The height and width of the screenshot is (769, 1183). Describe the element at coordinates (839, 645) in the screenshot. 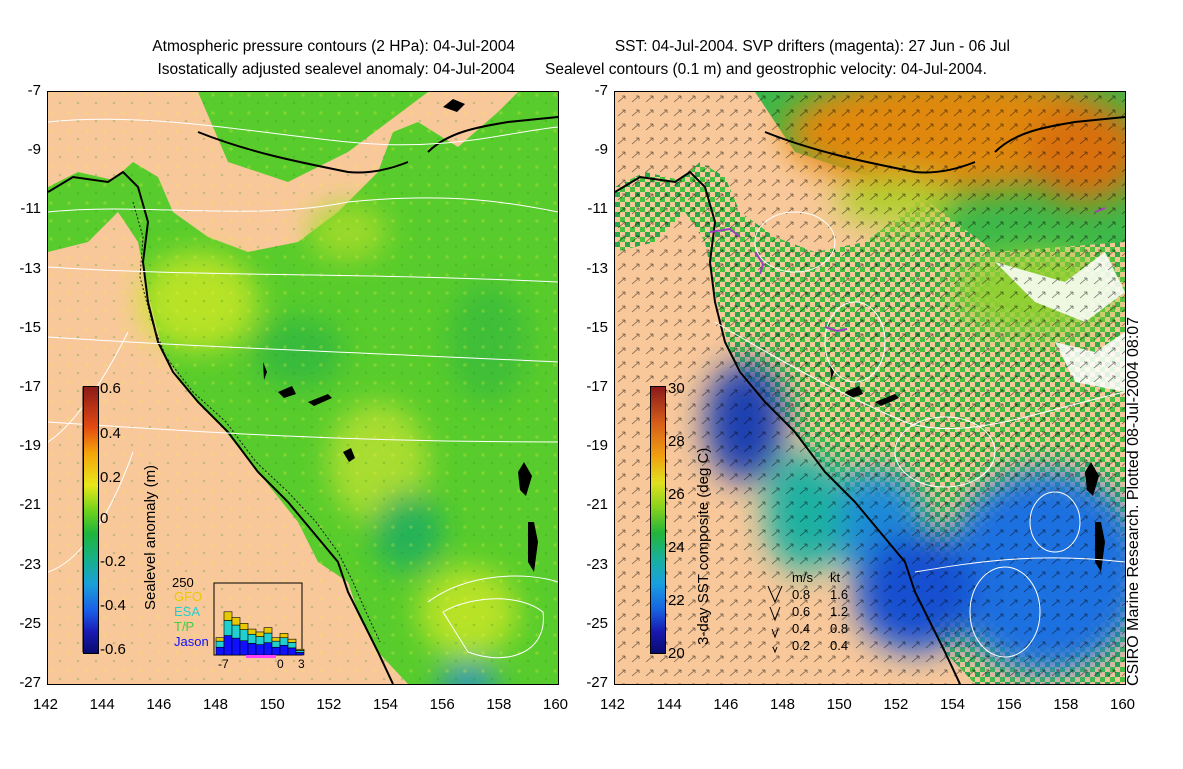

I see `legend-row-3-kt: 0.4` at that location.